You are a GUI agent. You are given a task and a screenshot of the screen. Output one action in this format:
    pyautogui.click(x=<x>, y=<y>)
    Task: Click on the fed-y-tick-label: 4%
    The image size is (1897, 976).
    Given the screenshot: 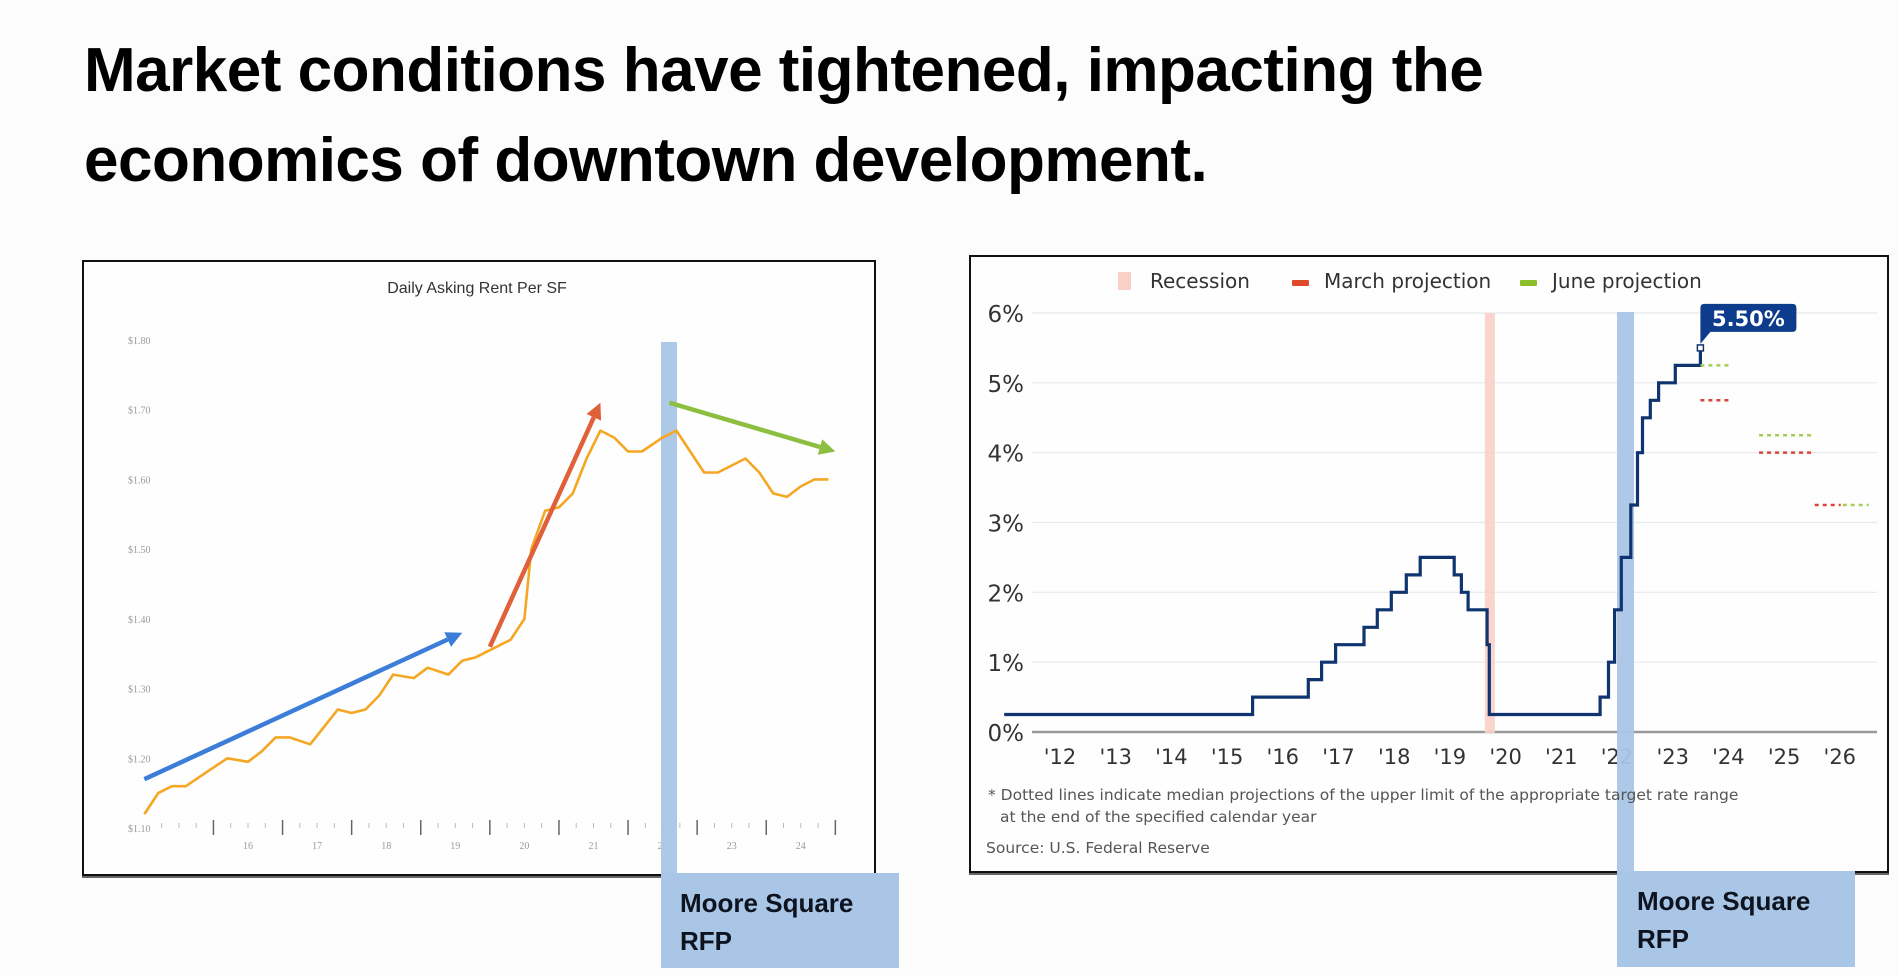 What is the action you would take?
    pyautogui.click(x=1006, y=455)
    